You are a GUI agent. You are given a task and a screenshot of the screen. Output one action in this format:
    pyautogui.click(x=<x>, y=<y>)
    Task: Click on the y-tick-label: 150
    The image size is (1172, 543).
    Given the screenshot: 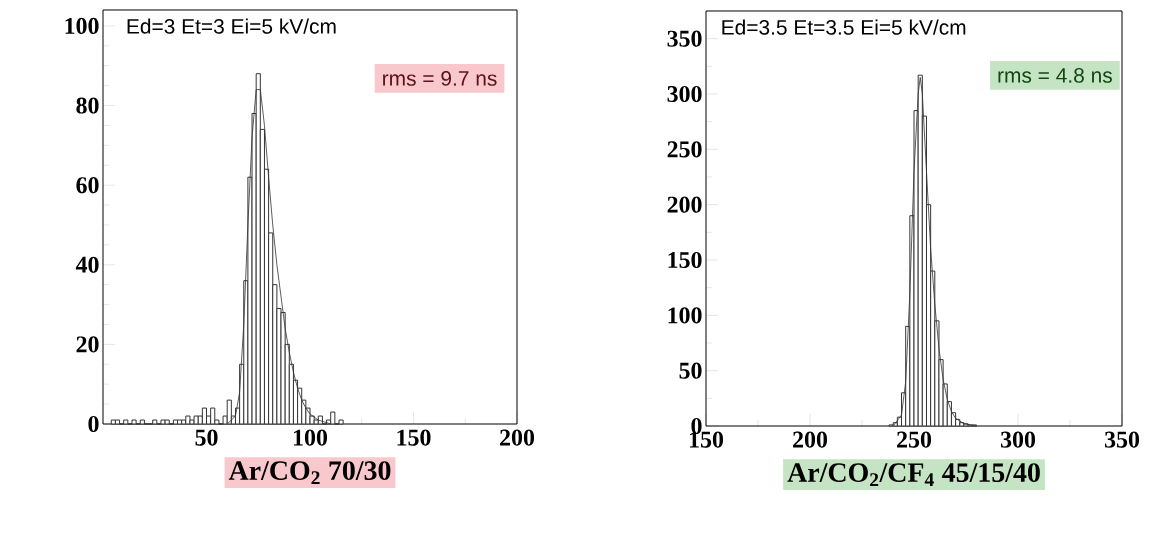 What is the action you would take?
    pyautogui.click(x=685, y=260)
    